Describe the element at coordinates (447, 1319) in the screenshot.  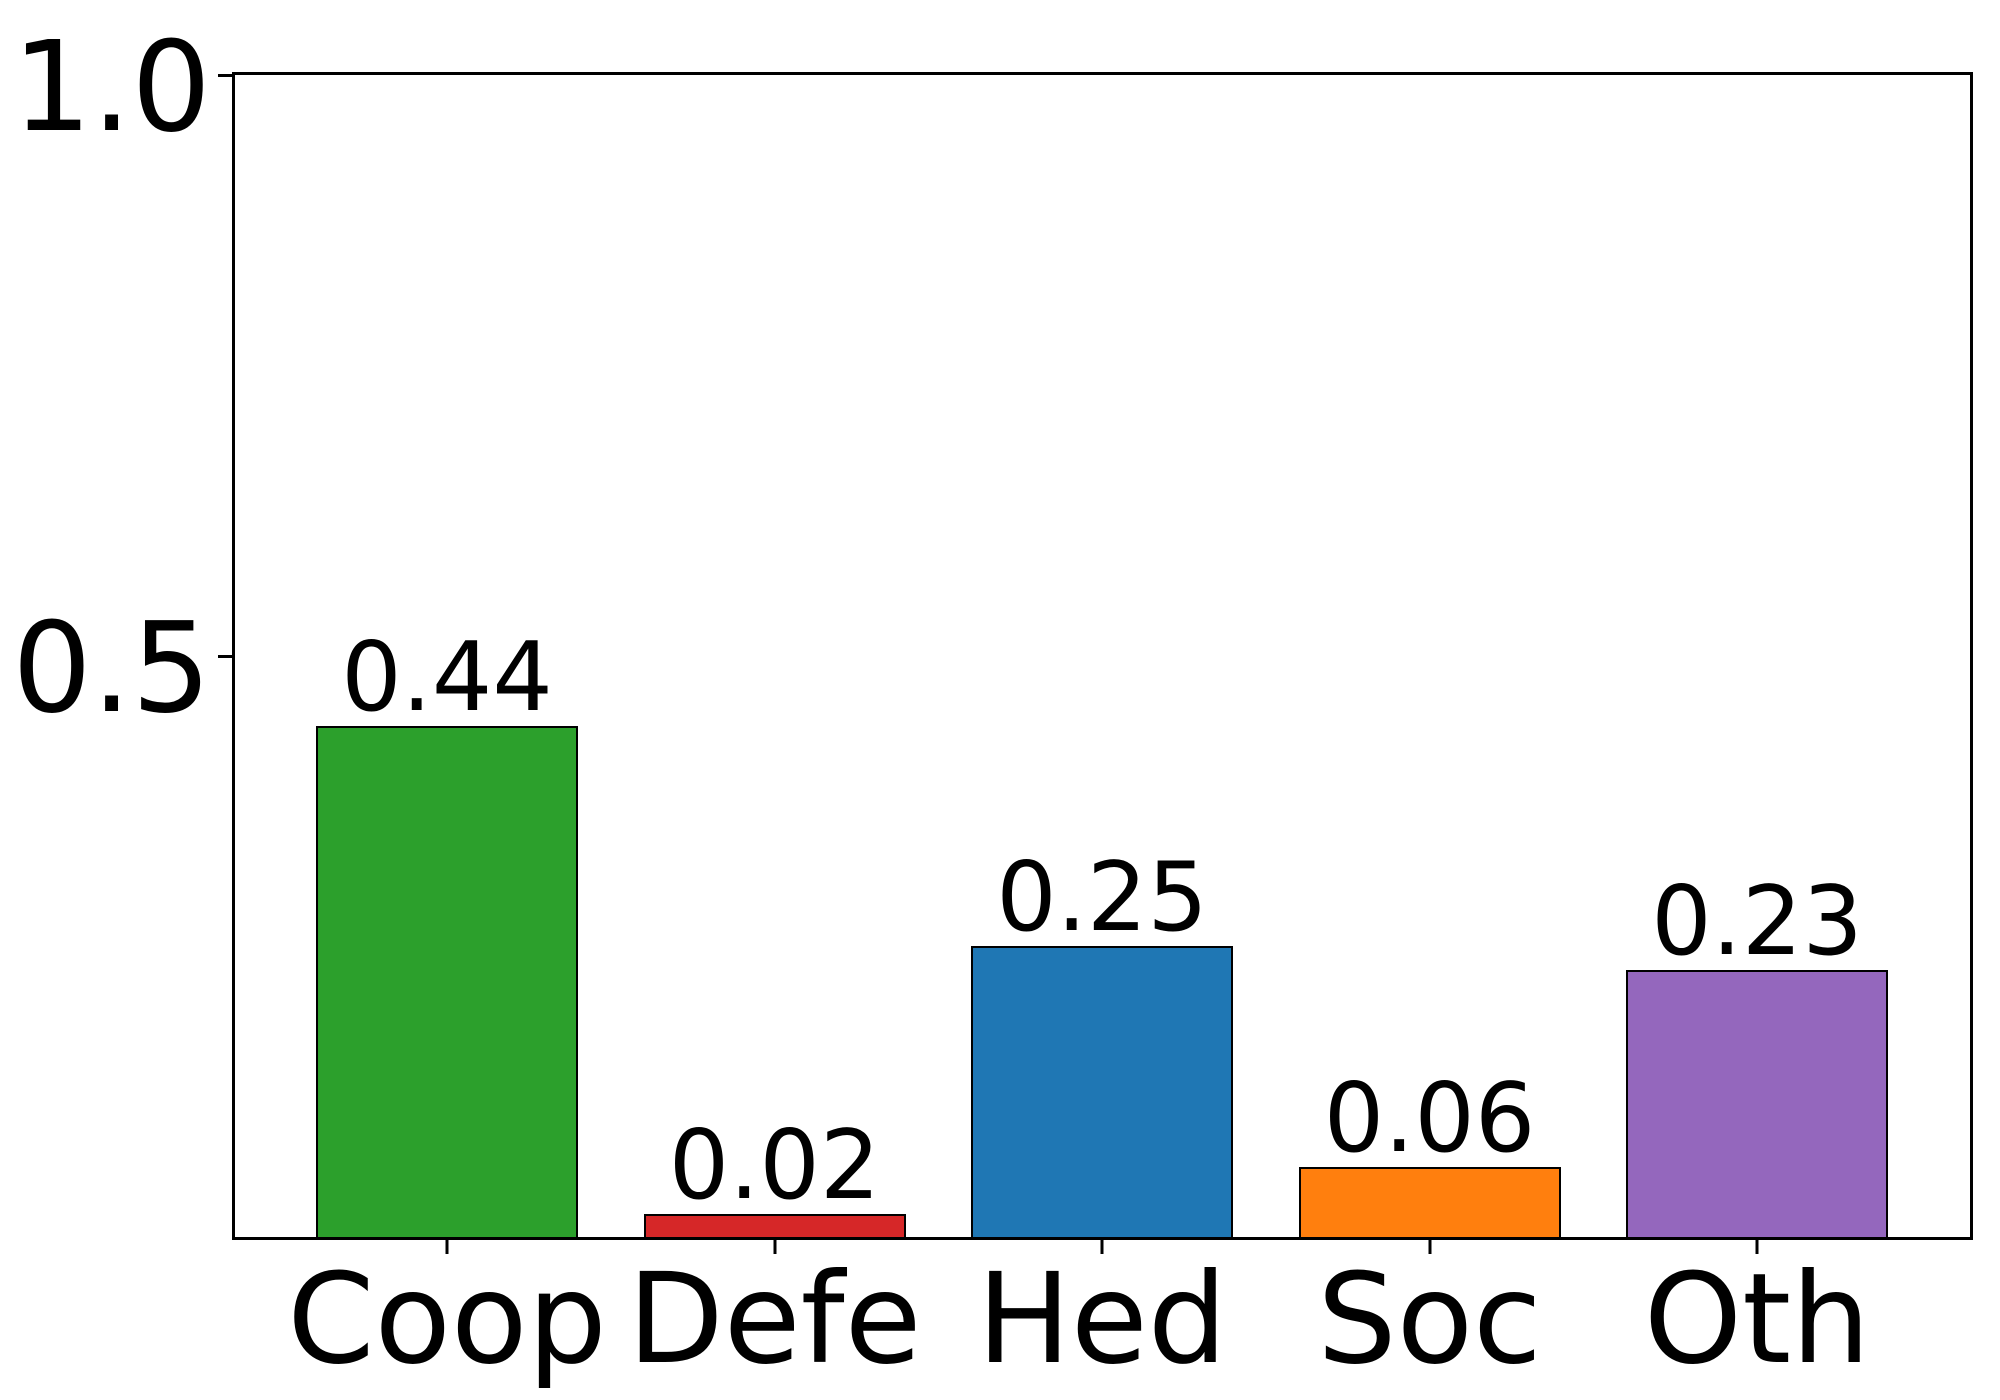
I see `x-tick-label-coop: Coop` at that location.